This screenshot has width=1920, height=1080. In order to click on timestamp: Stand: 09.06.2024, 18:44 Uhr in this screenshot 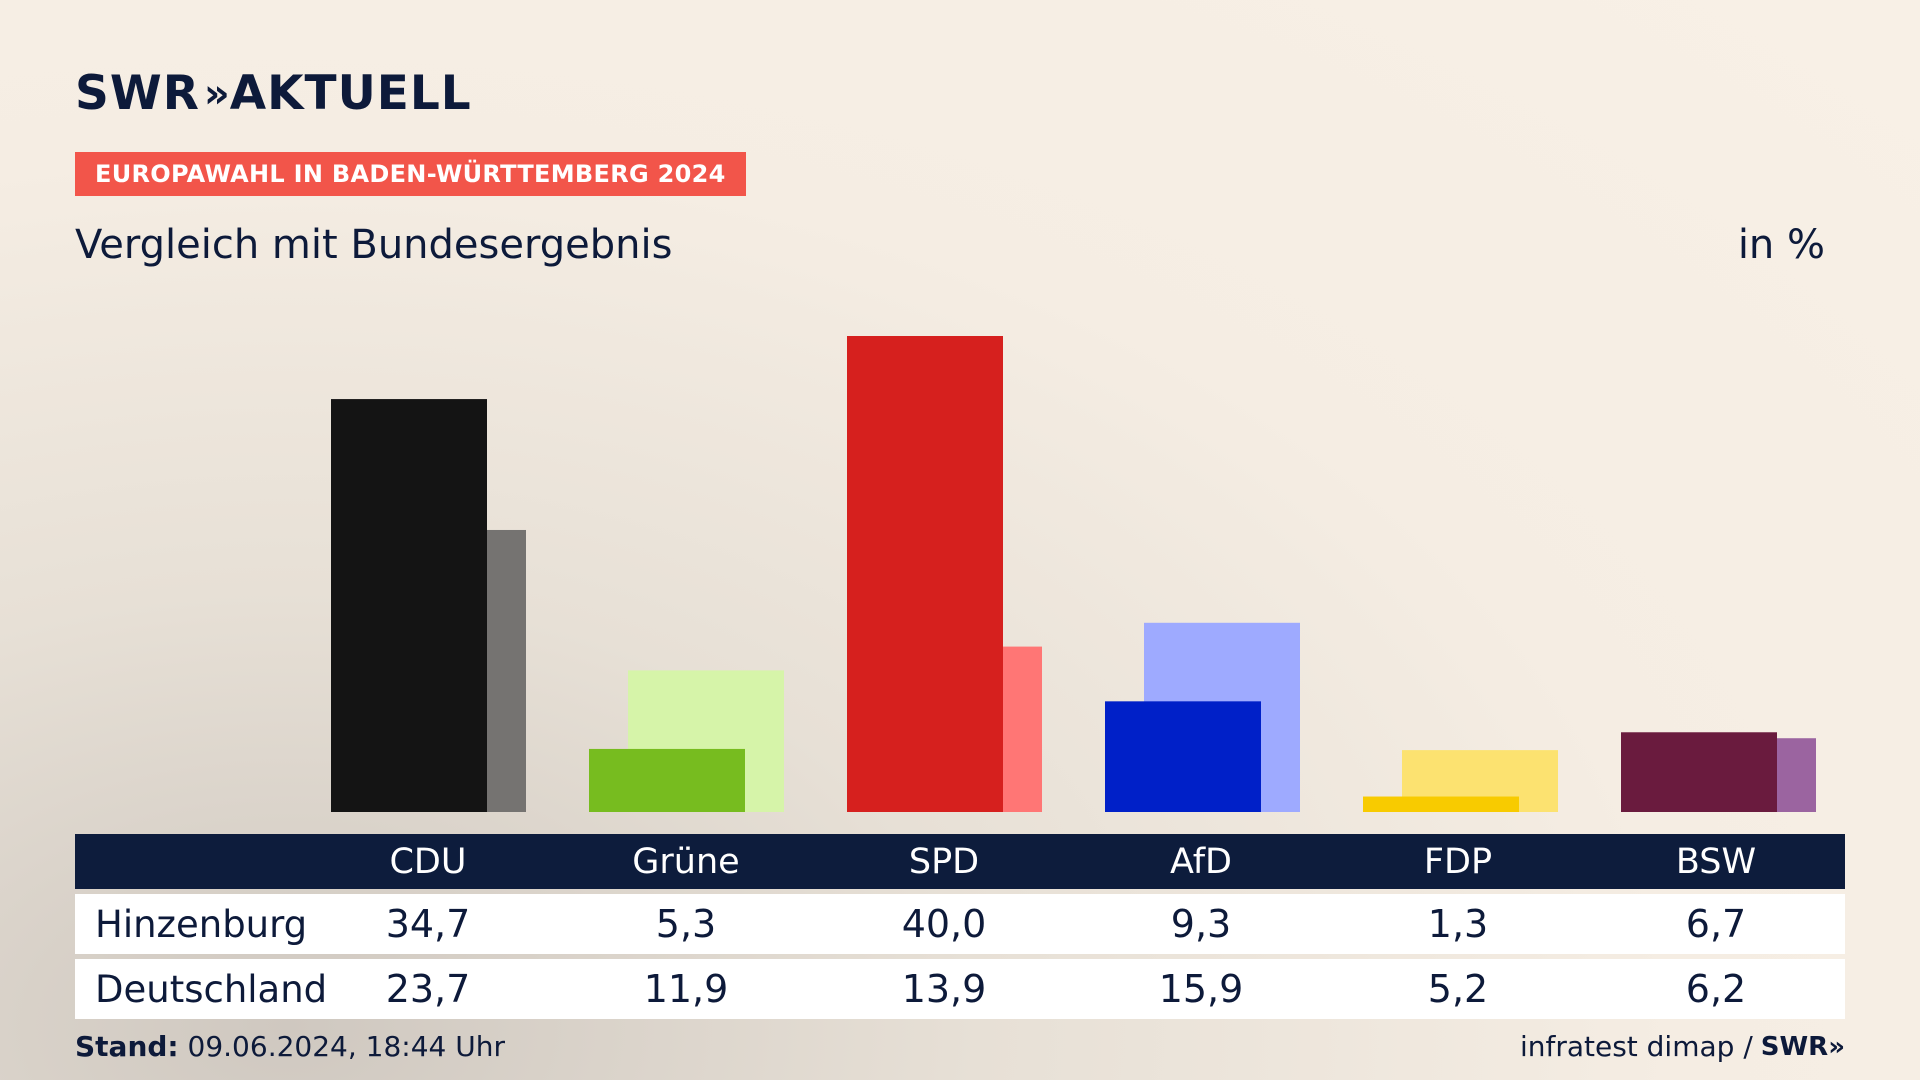, I will do `click(290, 1046)`.